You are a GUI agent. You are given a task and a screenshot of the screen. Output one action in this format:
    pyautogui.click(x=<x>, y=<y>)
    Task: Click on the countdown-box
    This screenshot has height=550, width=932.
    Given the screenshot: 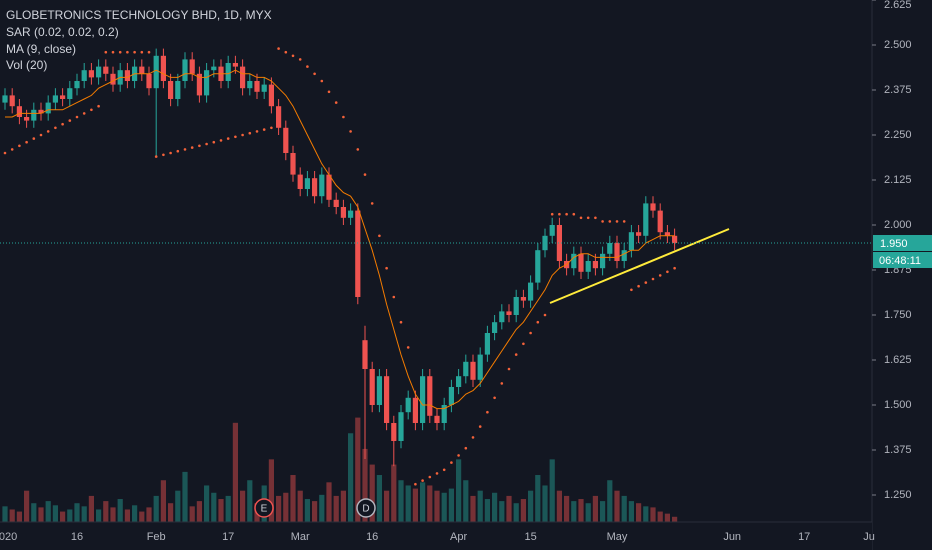 What is the action you would take?
    pyautogui.click(x=902, y=260)
    